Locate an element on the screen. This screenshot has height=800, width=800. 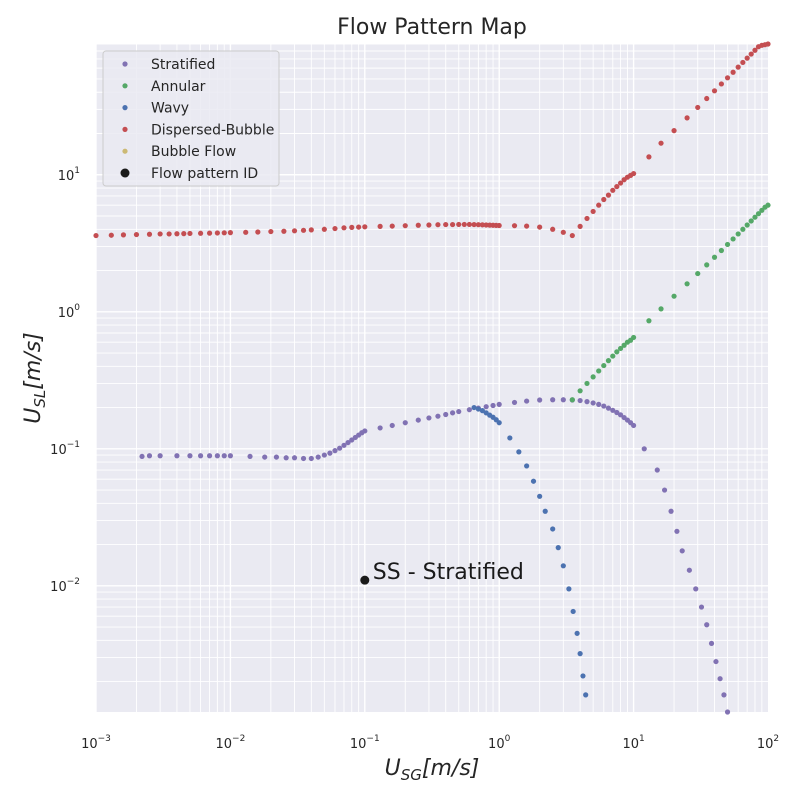
legend-entry: Dispersed-Bubble is located at coordinates (212, 130).